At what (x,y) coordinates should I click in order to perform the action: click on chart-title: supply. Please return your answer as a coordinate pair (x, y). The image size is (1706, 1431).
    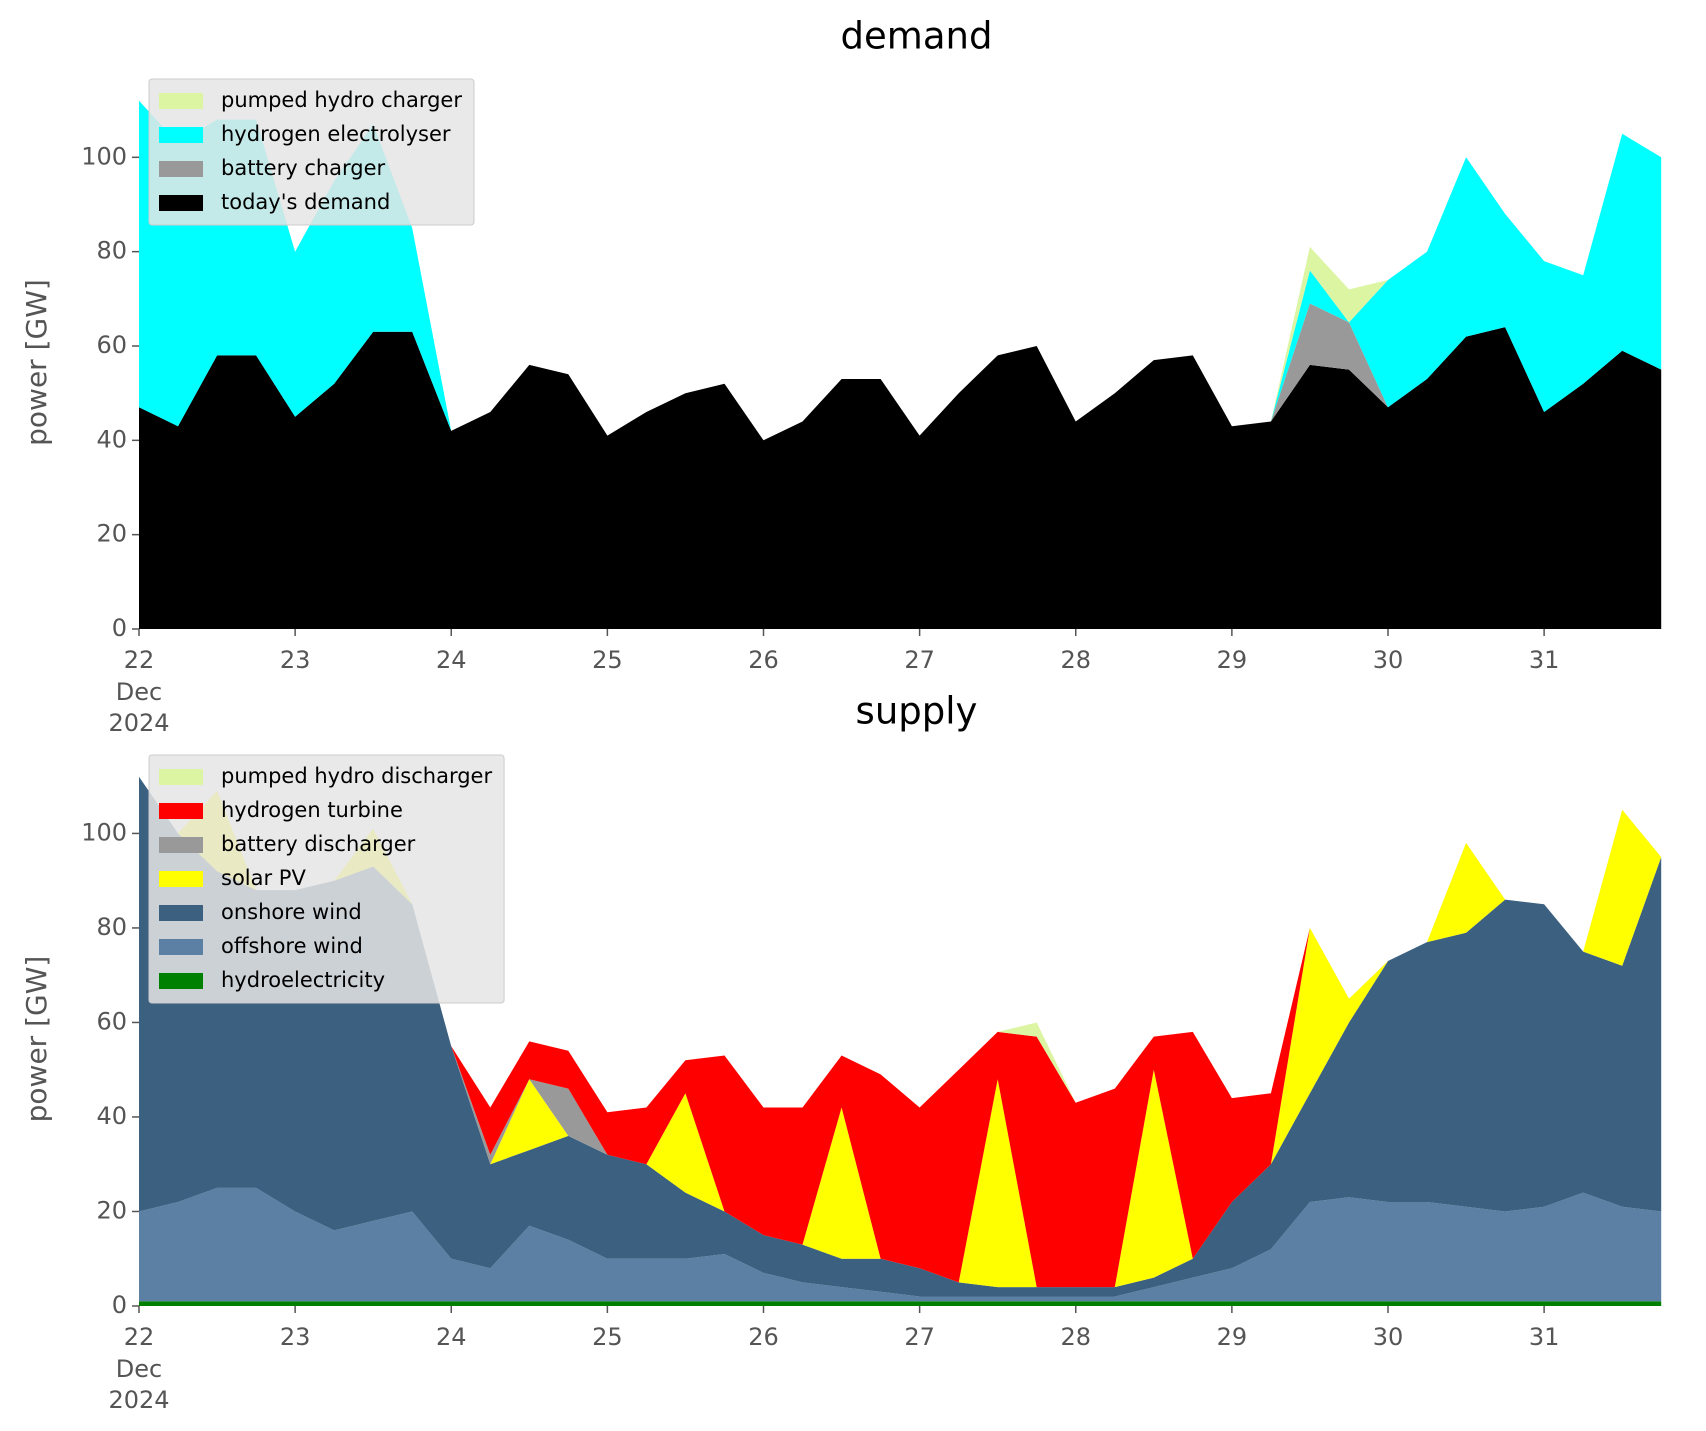
    Looking at the image, I should click on (917, 711).